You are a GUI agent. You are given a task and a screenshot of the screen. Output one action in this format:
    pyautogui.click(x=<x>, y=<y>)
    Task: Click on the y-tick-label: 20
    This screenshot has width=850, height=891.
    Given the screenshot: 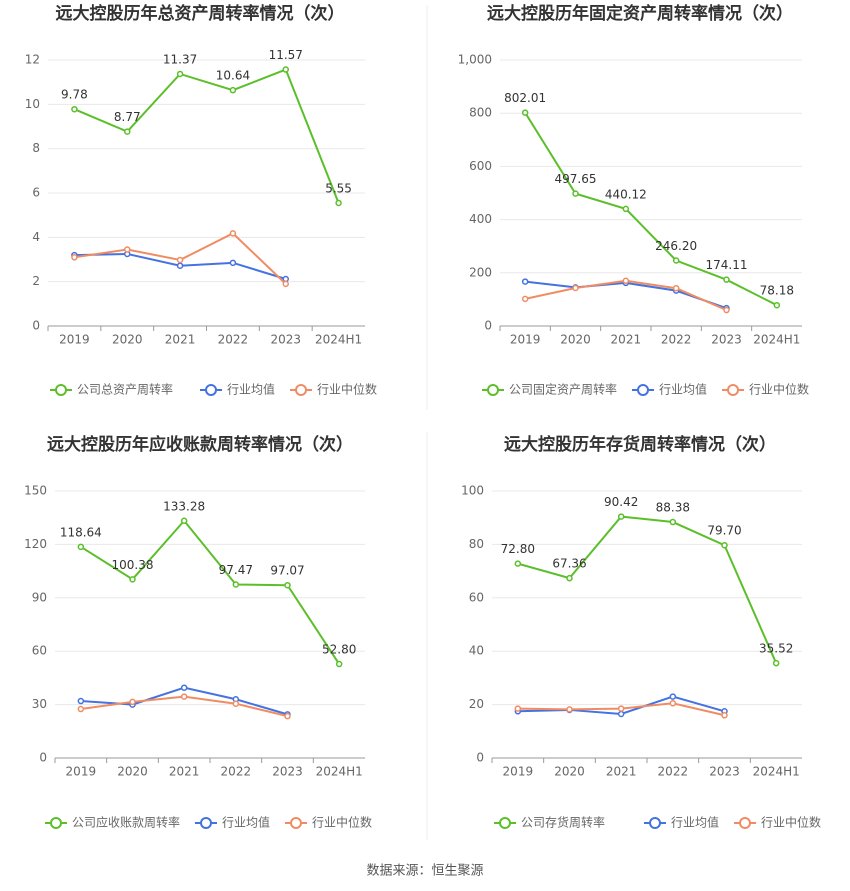 What is the action you would take?
    pyautogui.click(x=476, y=704)
    